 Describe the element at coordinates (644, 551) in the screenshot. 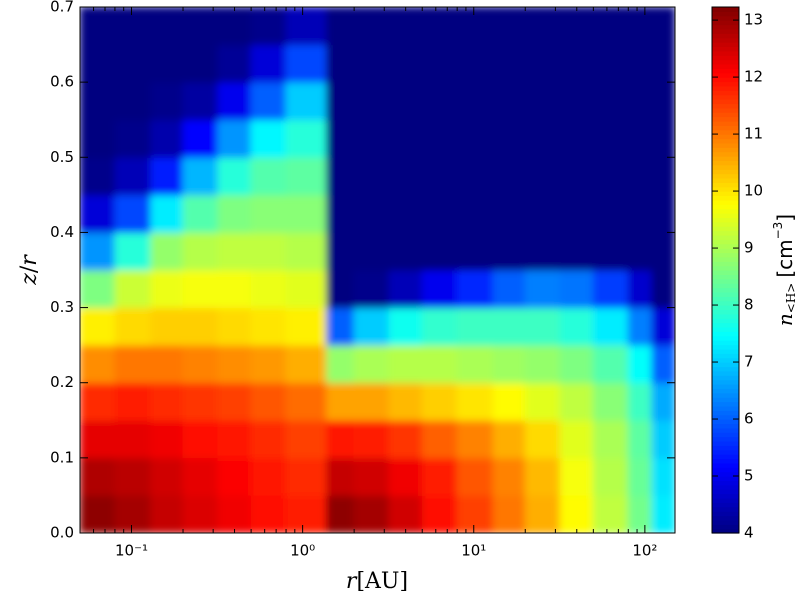

I see `x-tick-label: 10²` at that location.